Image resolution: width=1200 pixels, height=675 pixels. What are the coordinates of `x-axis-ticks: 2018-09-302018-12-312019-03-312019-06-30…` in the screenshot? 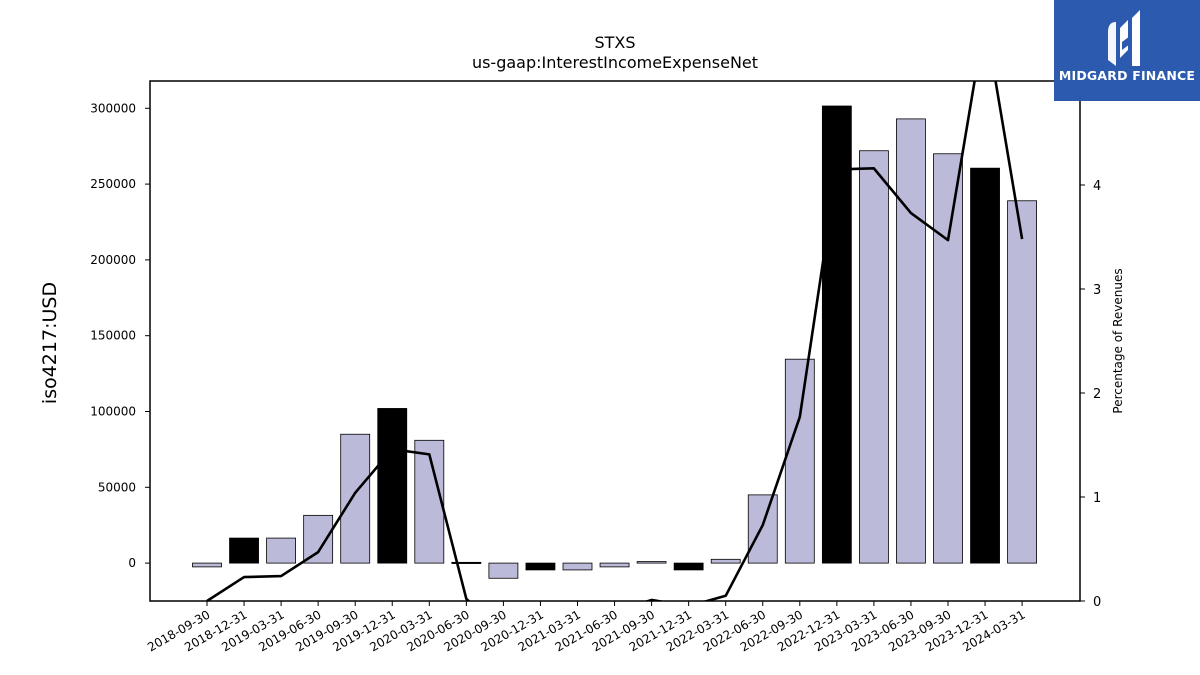 It's located at (586, 627).